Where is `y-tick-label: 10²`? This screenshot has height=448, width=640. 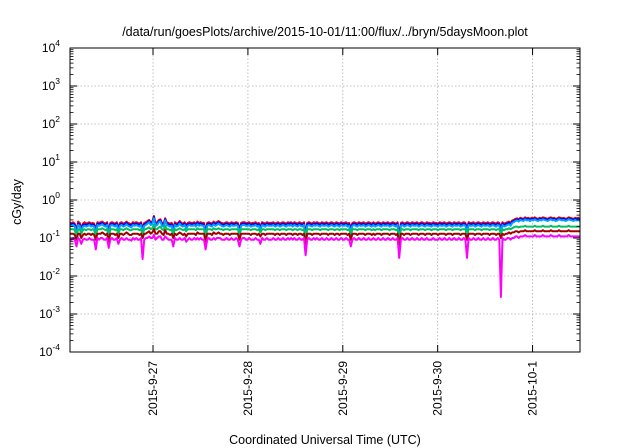 y-tick-label: 10² is located at coordinates (51, 122).